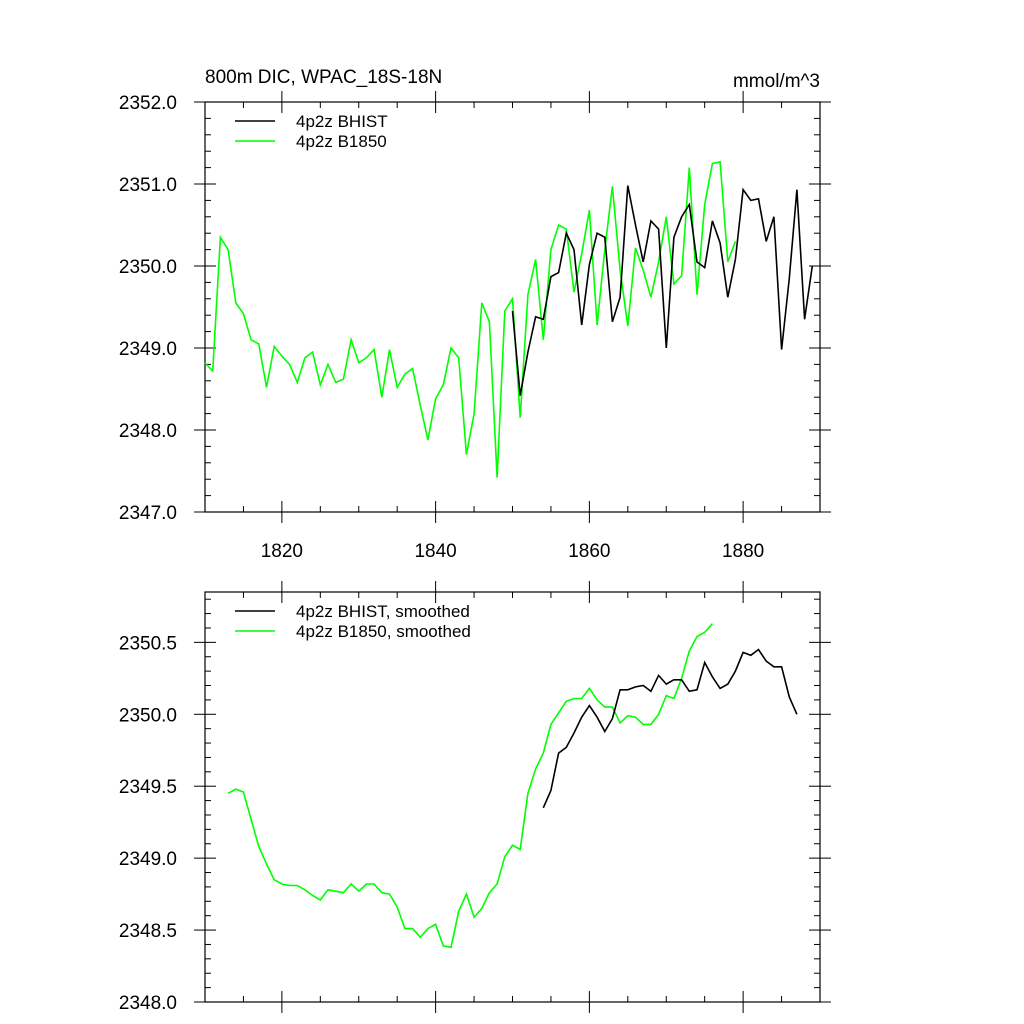  Describe the element at coordinates (148, 931) in the screenshot. I see `y-tick-label: 2348.5` at that location.